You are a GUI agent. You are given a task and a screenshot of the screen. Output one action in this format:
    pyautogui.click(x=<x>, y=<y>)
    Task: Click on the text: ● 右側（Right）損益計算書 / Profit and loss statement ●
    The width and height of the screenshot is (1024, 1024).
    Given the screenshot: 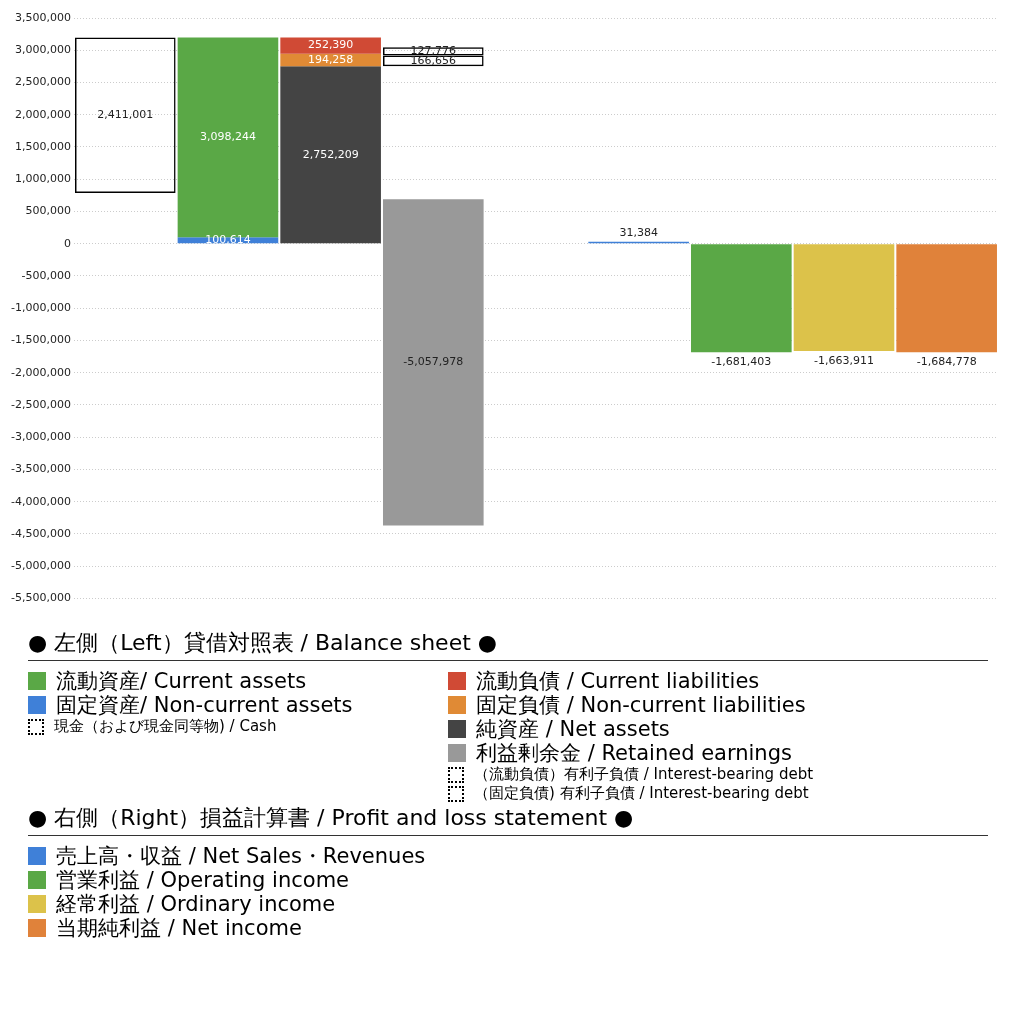 What is the action you would take?
    pyautogui.click(x=508, y=819)
    